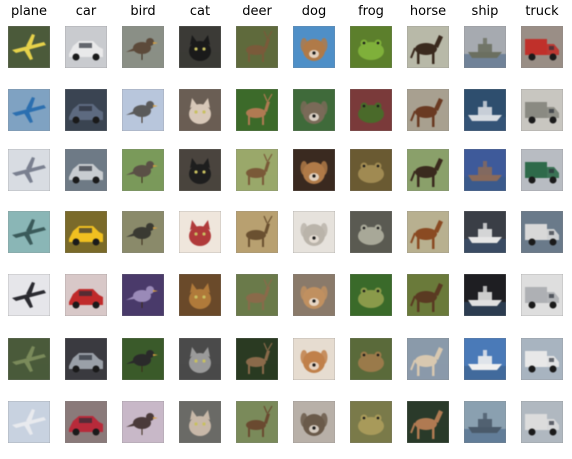 The width and height of the screenshot is (572, 459). Describe the element at coordinates (485, 359) in the screenshot. I see `thumbnail-cruise-ship` at that location.